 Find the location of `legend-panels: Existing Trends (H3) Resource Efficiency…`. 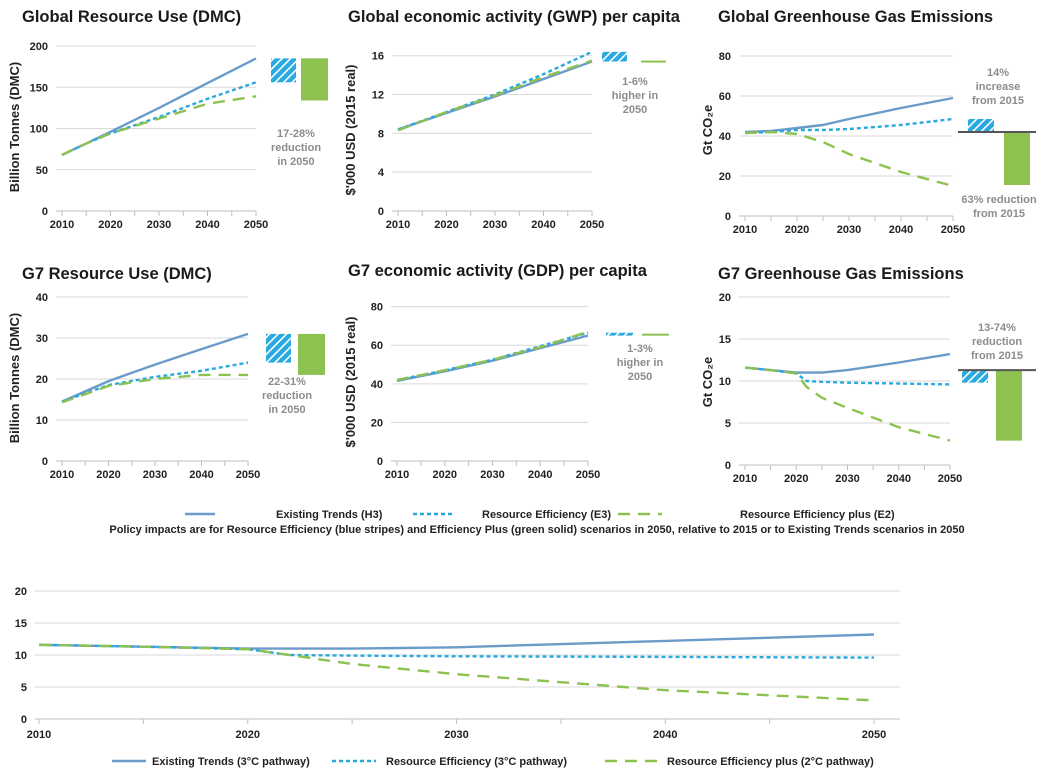

legend-panels: Existing Trends (H3) Resource Efficiency… is located at coordinates (540, 515).